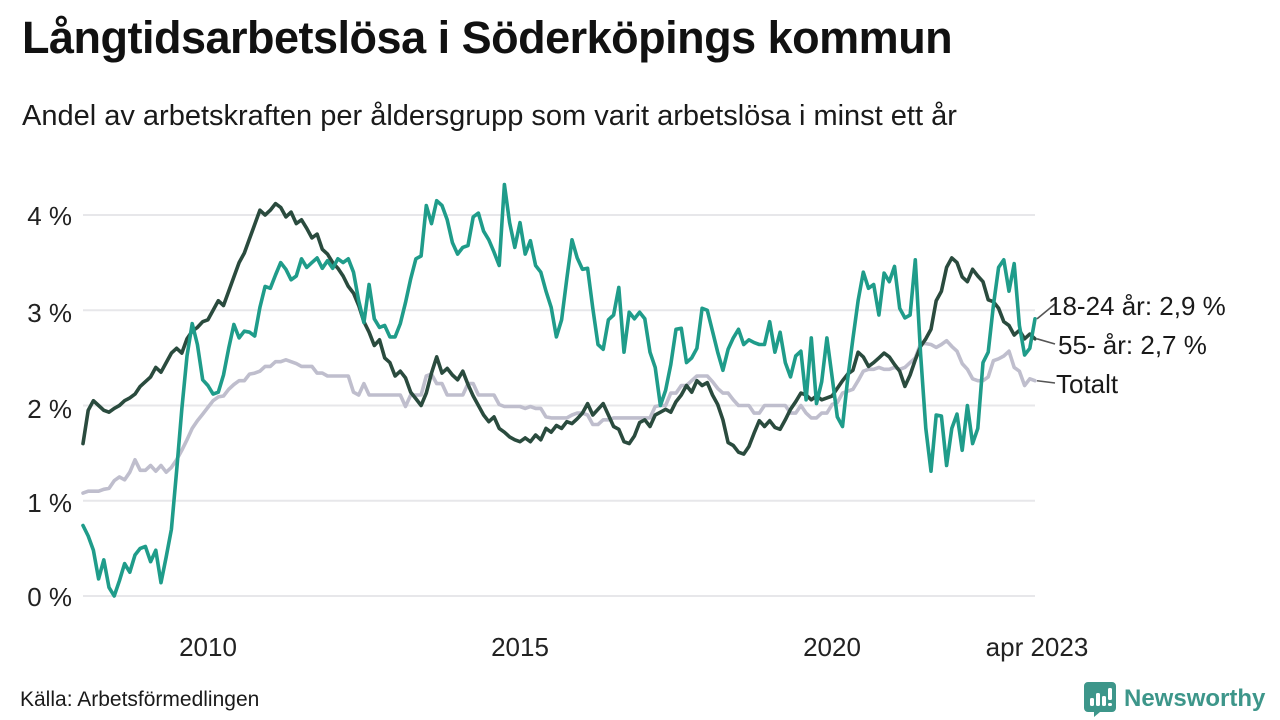 The image size is (1280, 720). I want to click on y-tick-0: 0 %, so click(49, 597).